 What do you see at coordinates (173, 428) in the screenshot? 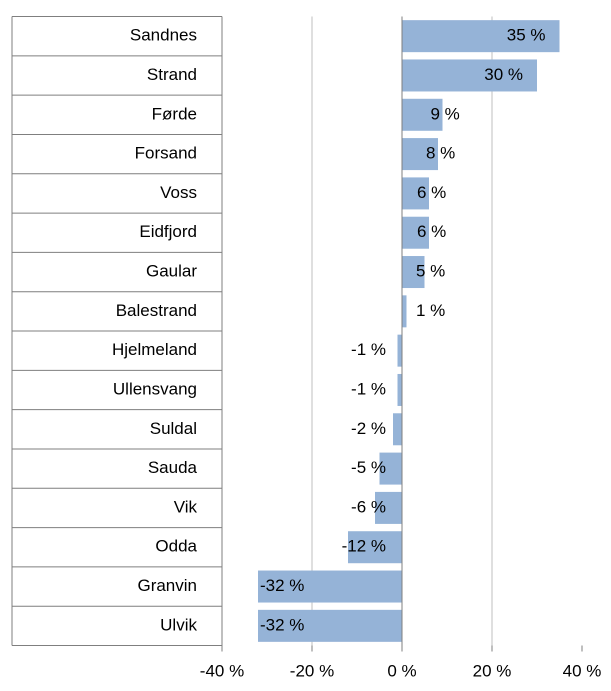
I see `category-label: Suldal` at bounding box center [173, 428].